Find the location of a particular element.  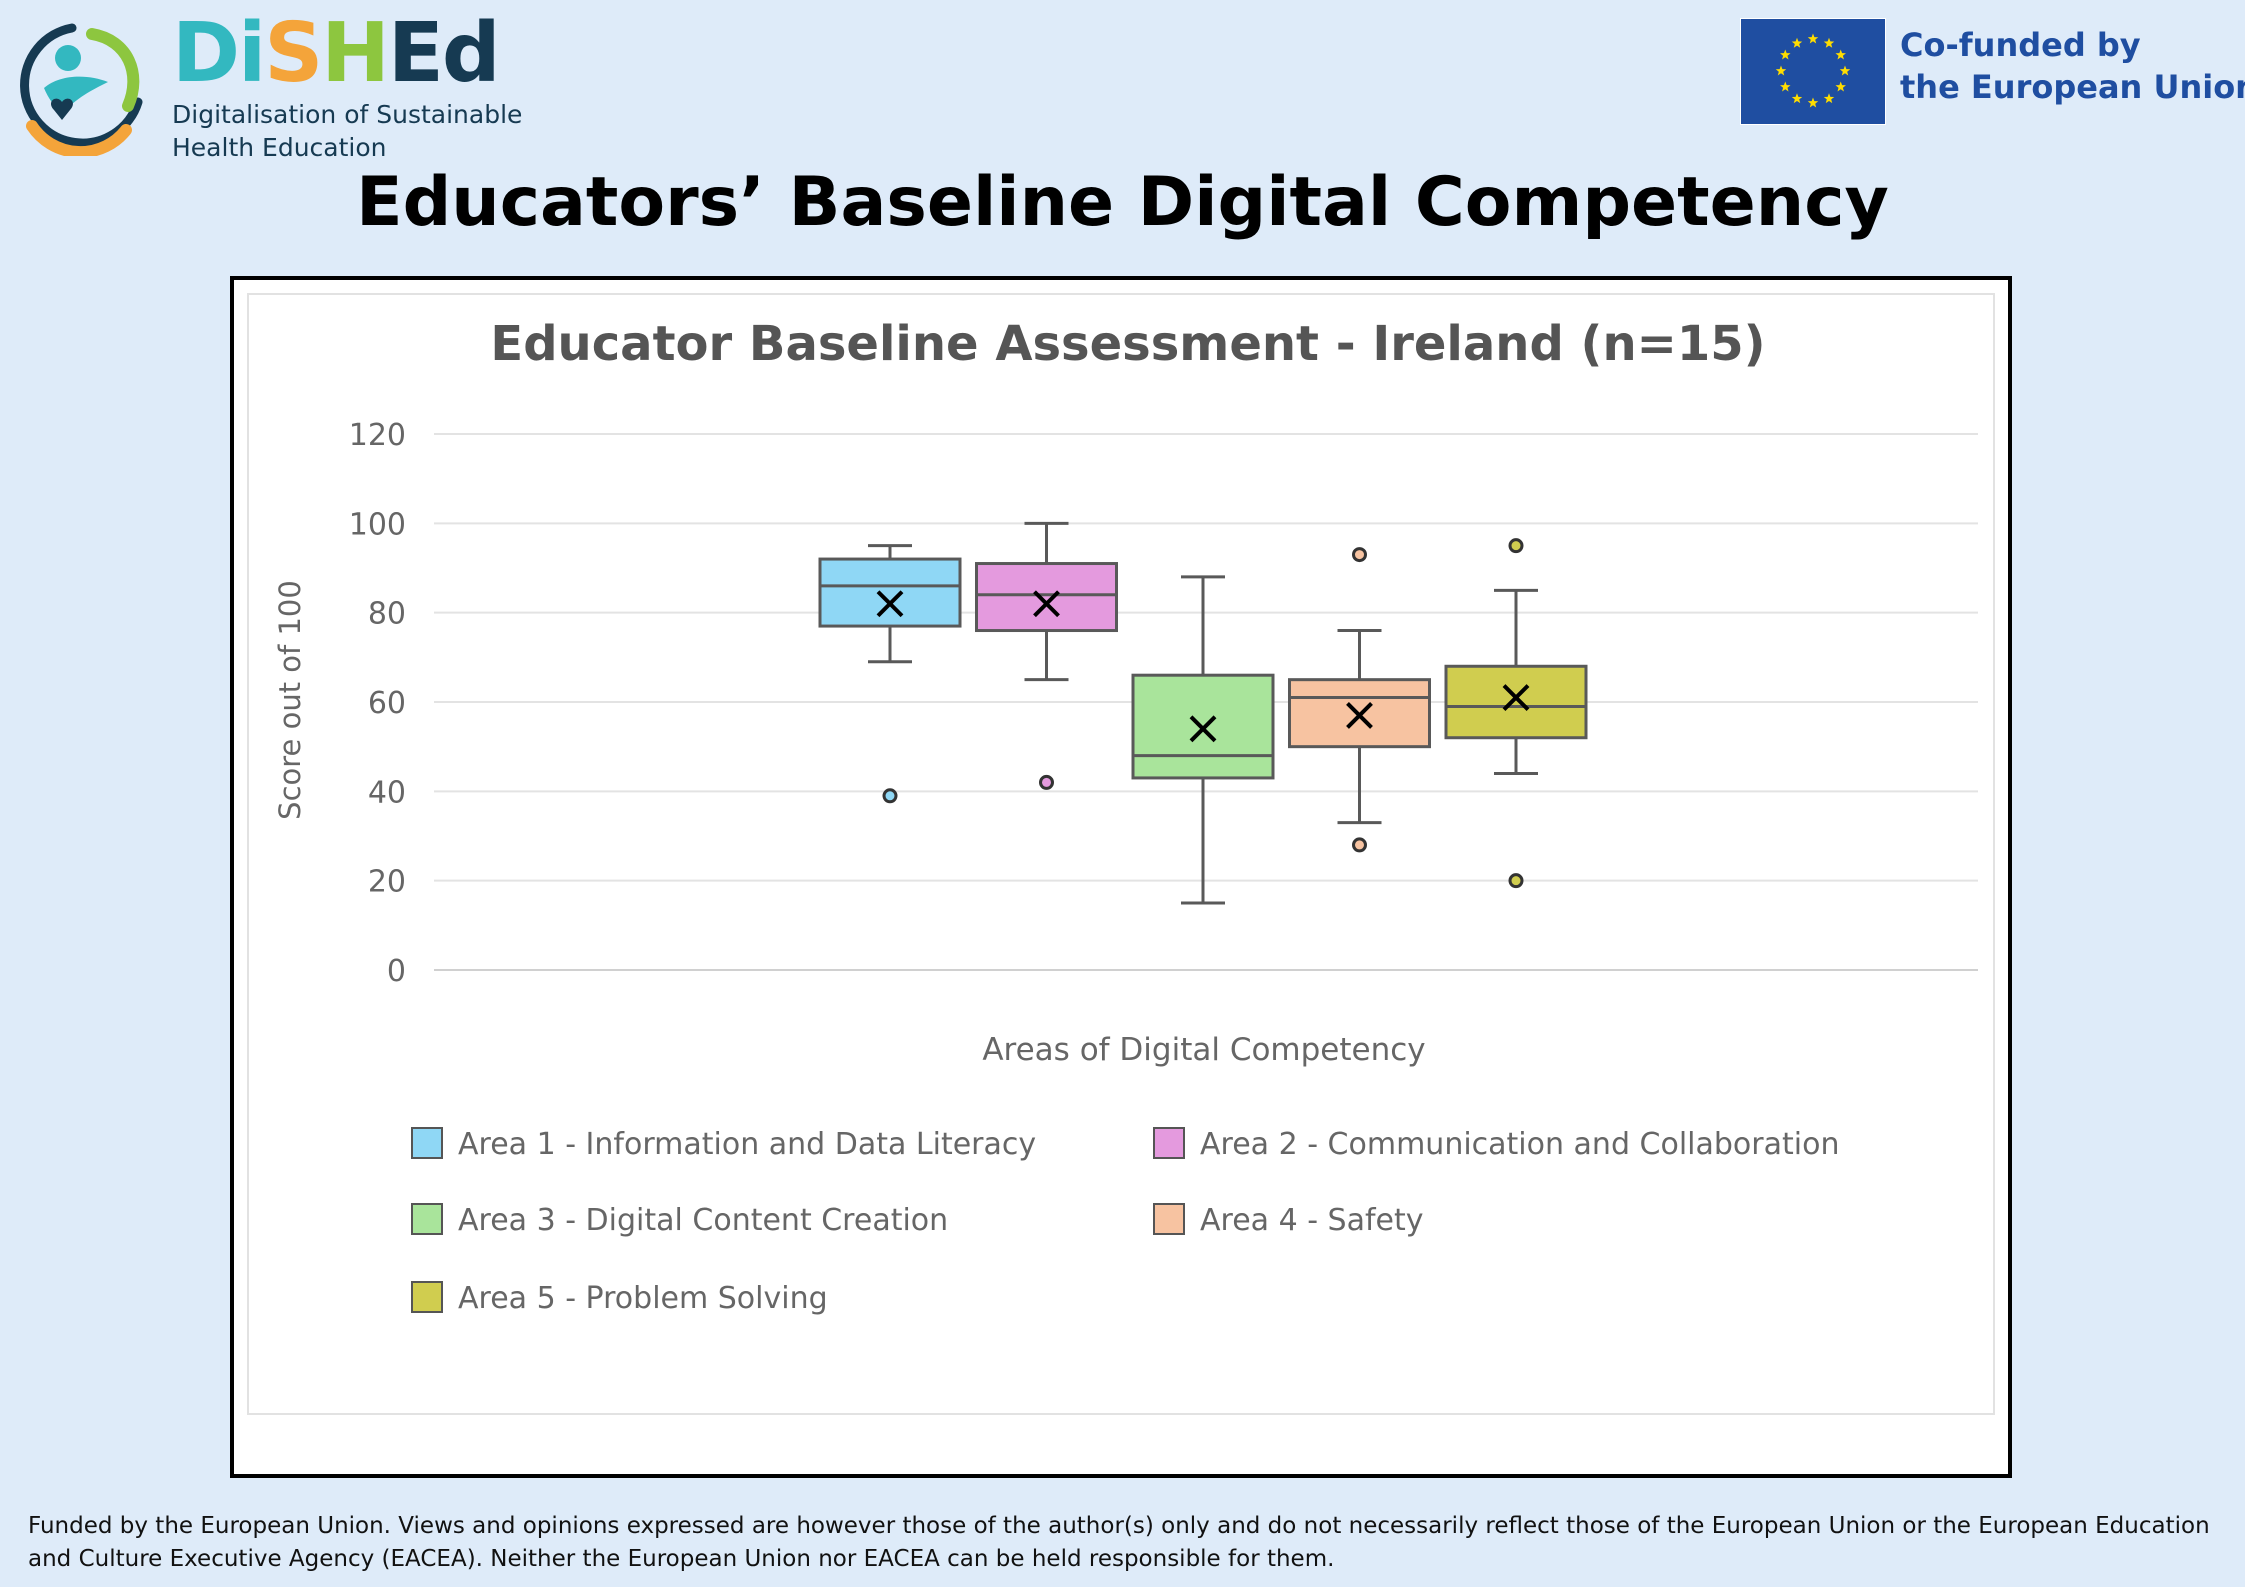

legend-label: Area 1 - Information and Data Literacy is located at coordinates (747, 1144).